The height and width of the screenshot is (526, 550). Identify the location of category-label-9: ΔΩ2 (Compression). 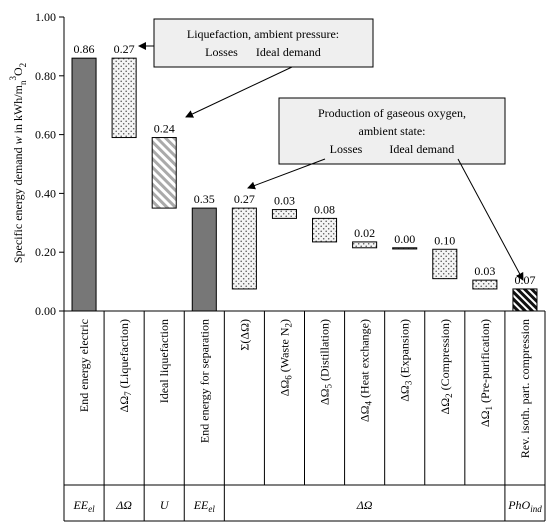
(446, 366).